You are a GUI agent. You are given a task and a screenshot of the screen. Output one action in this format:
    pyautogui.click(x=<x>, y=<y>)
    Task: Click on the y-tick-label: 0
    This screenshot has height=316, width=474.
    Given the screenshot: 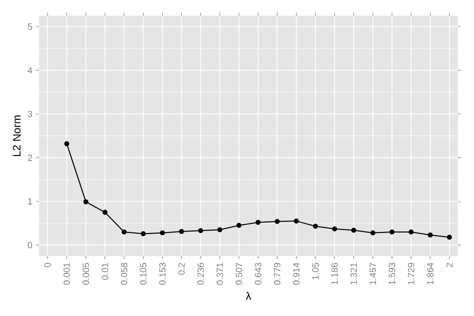 What is the action you would take?
    pyautogui.click(x=30, y=245)
    